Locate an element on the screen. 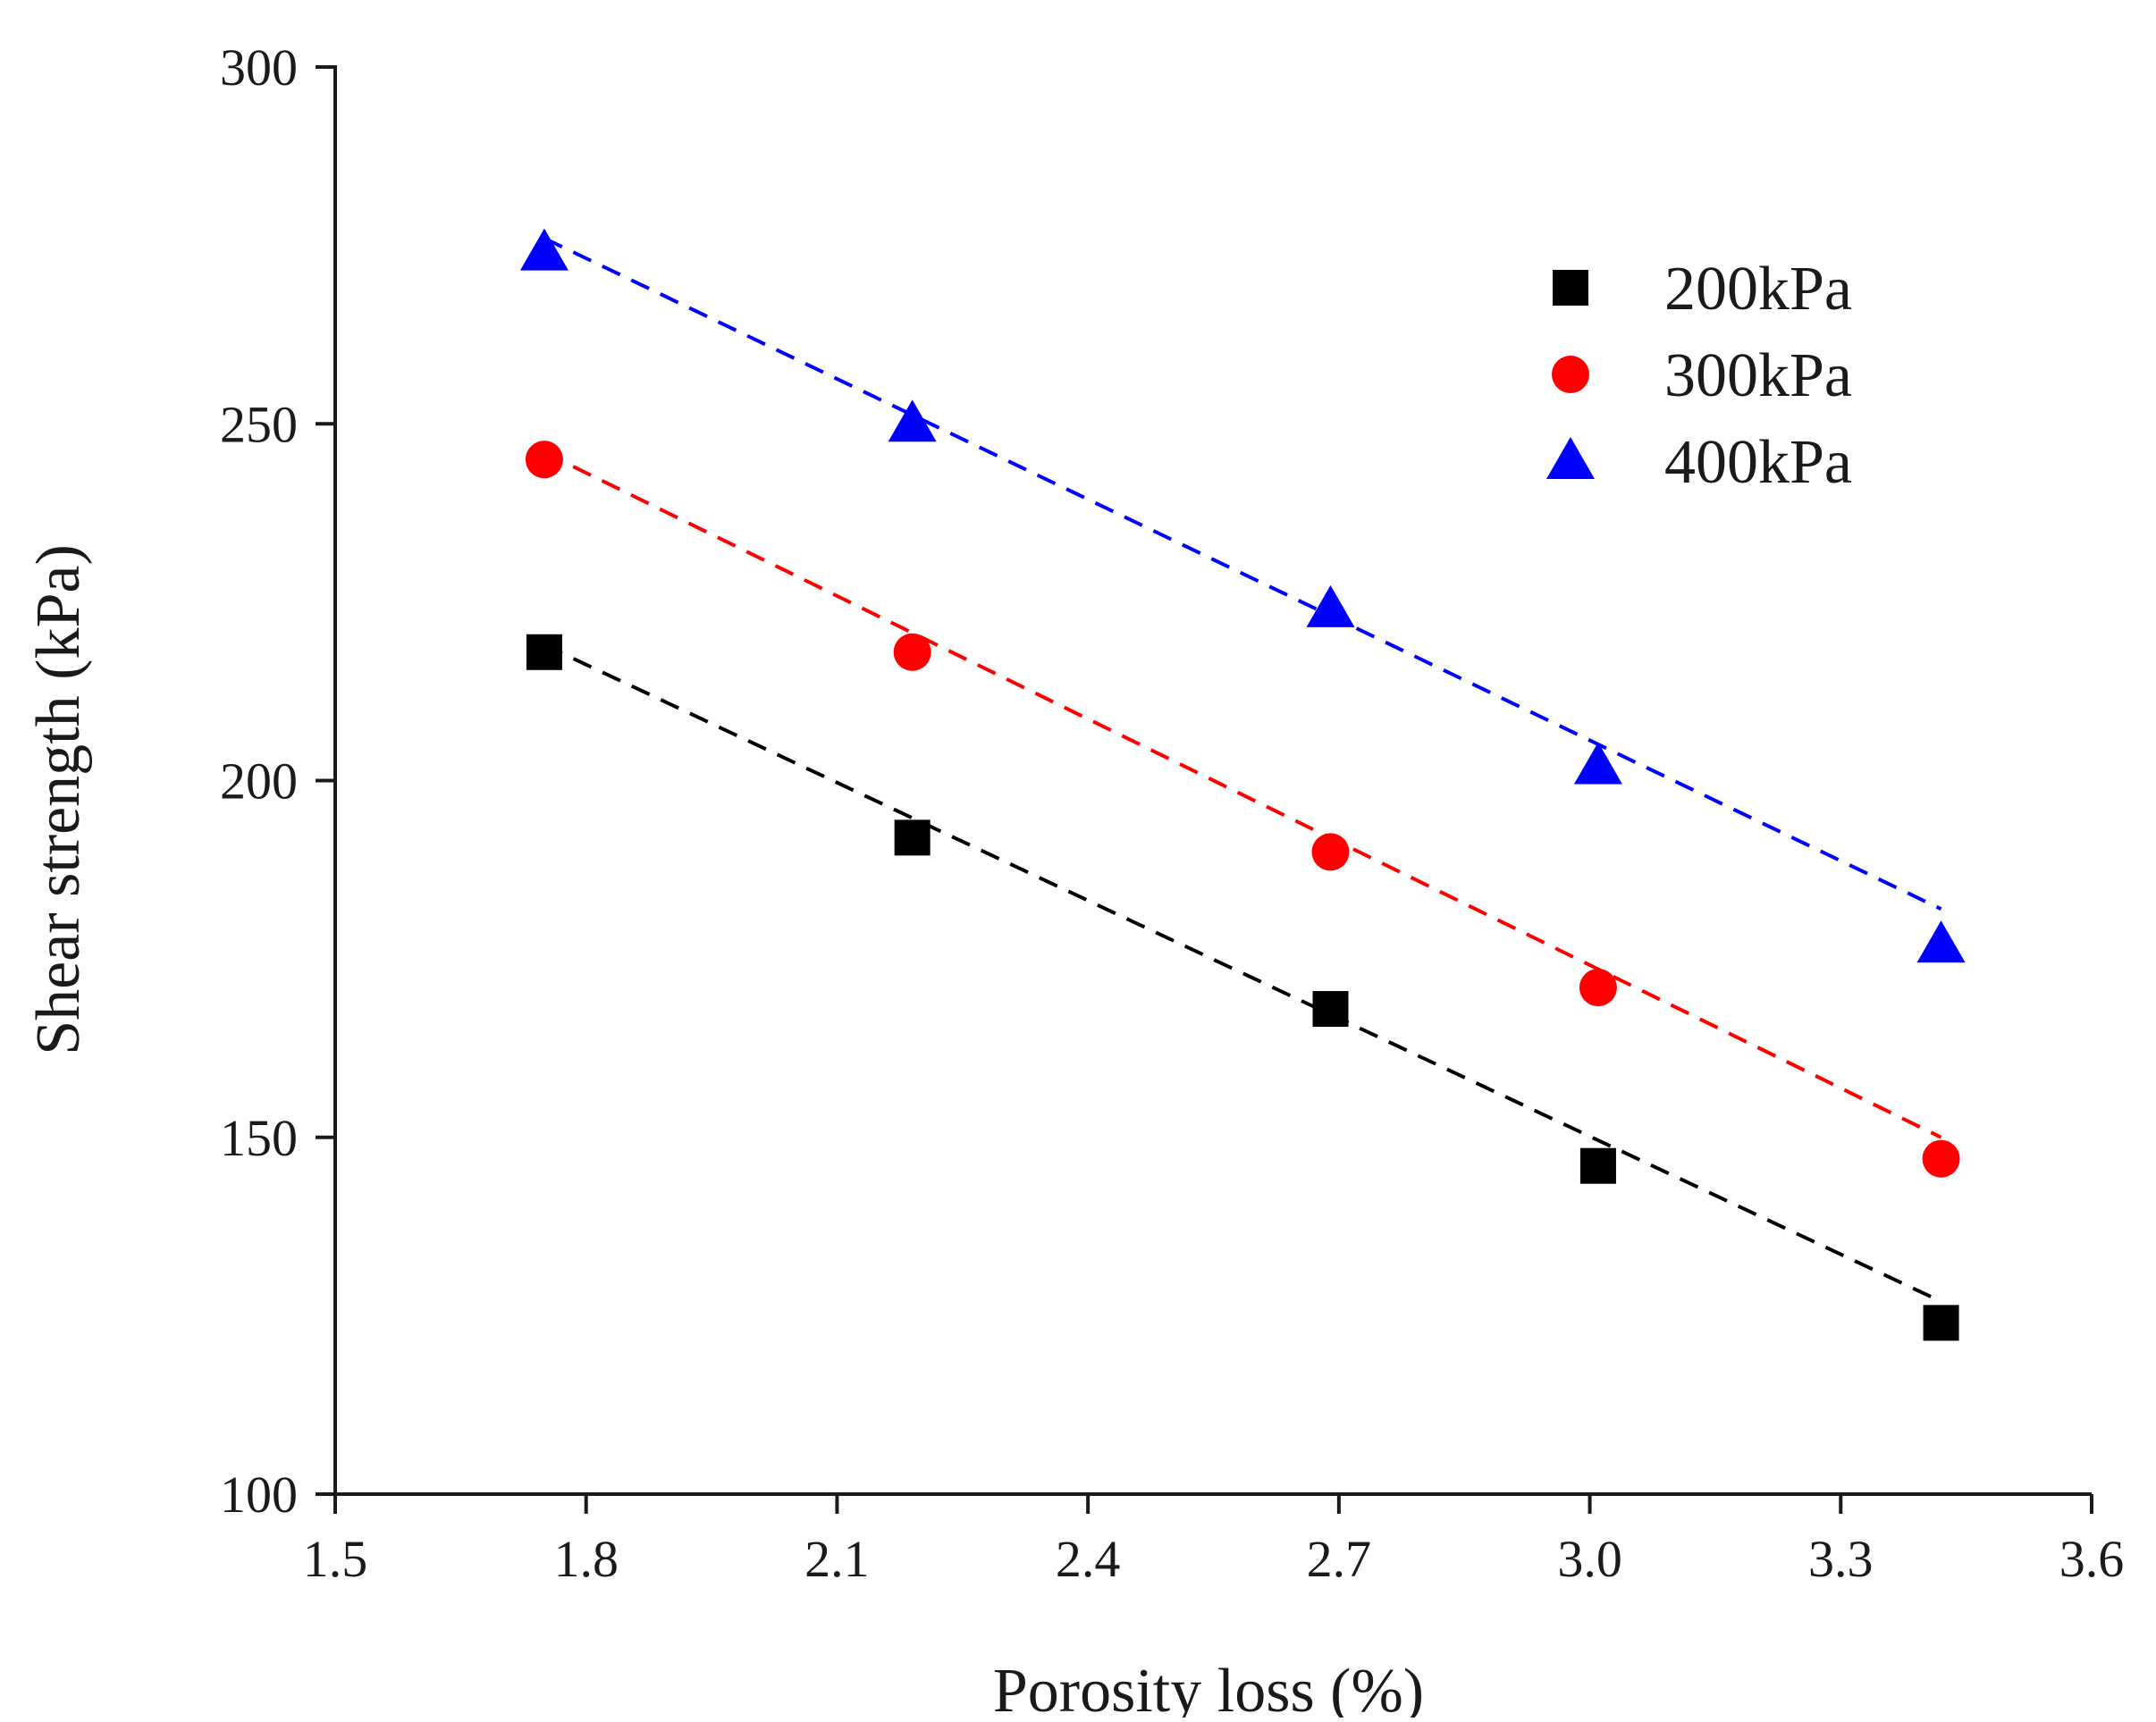 This screenshot has width=2156, height=1722. x-axis-title: Porosity loss (%) is located at coordinates (1208, 1687).